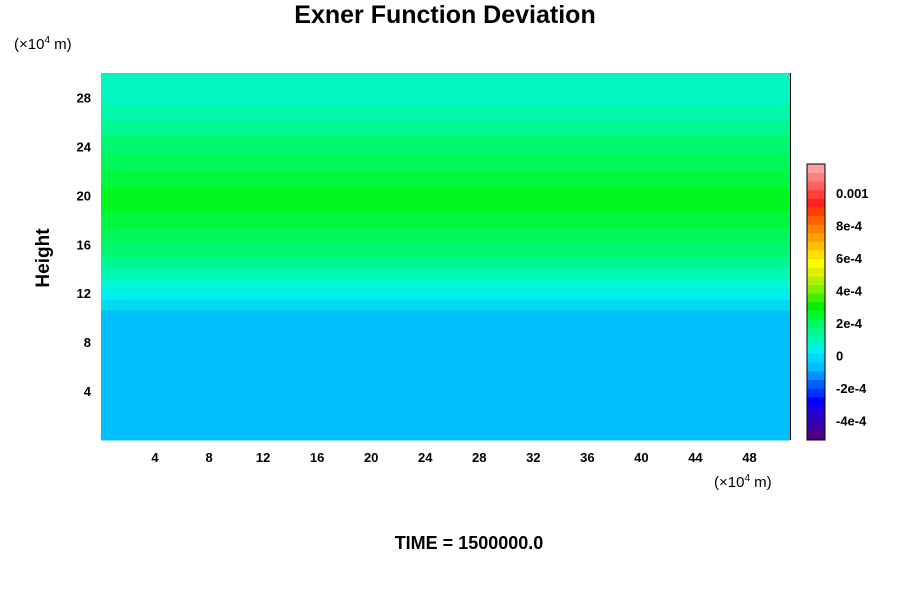  What do you see at coordinates (87, 342) in the screenshot?
I see `y-tick-label: 8` at bounding box center [87, 342].